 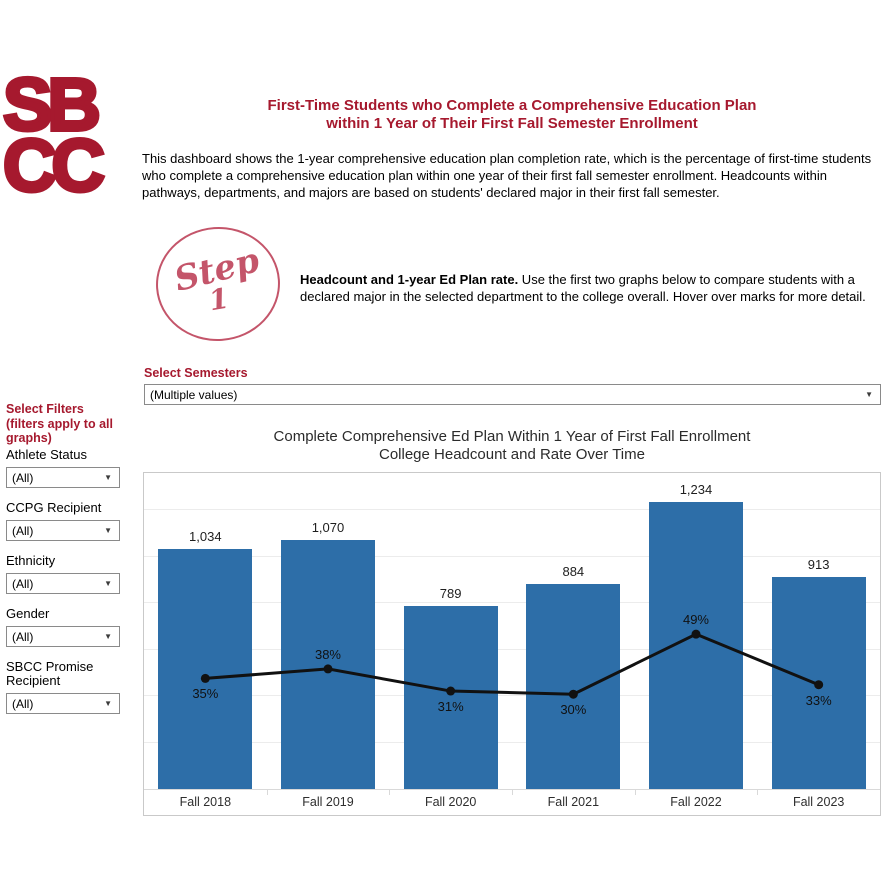 I want to click on rate-line, so click(x=512, y=664).